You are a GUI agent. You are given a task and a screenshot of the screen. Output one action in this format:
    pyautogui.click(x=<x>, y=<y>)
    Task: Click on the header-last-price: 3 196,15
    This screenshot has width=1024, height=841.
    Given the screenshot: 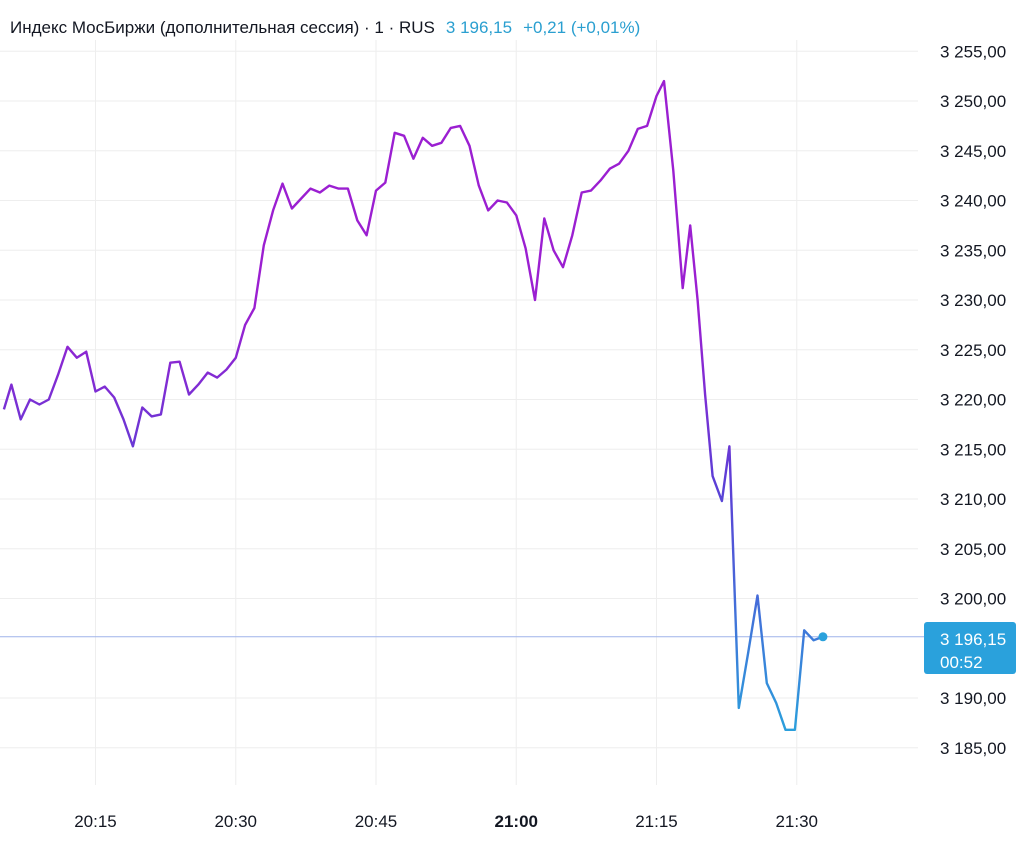 What is the action you would take?
    pyautogui.click(x=479, y=27)
    